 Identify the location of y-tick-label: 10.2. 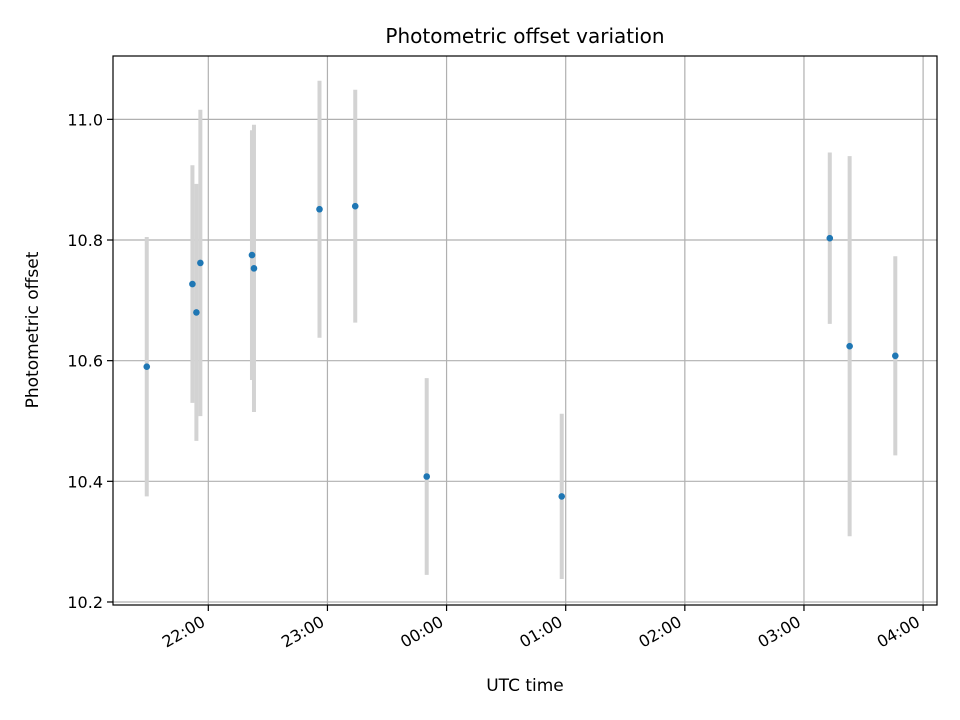
(85, 602).